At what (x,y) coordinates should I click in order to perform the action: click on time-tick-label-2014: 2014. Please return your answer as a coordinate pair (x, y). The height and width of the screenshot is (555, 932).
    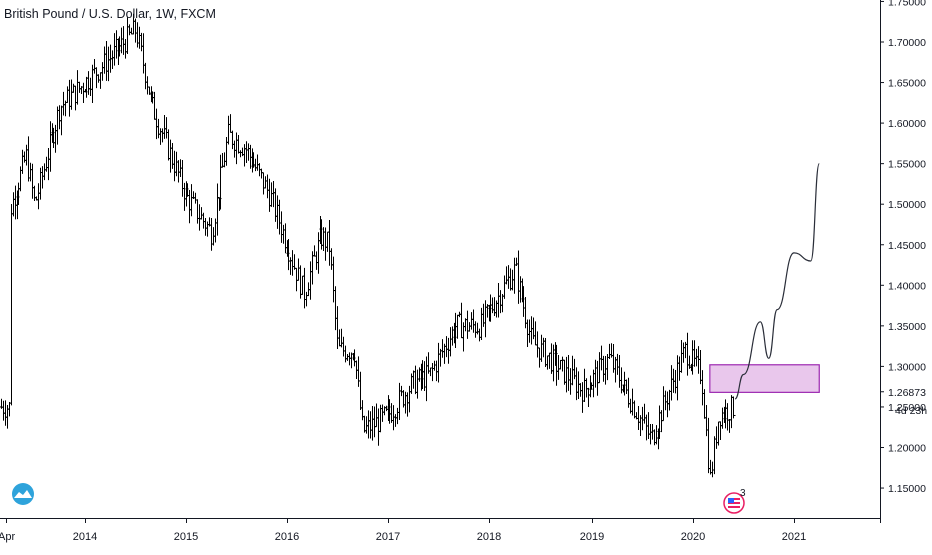
    Looking at the image, I should click on (85, 537).